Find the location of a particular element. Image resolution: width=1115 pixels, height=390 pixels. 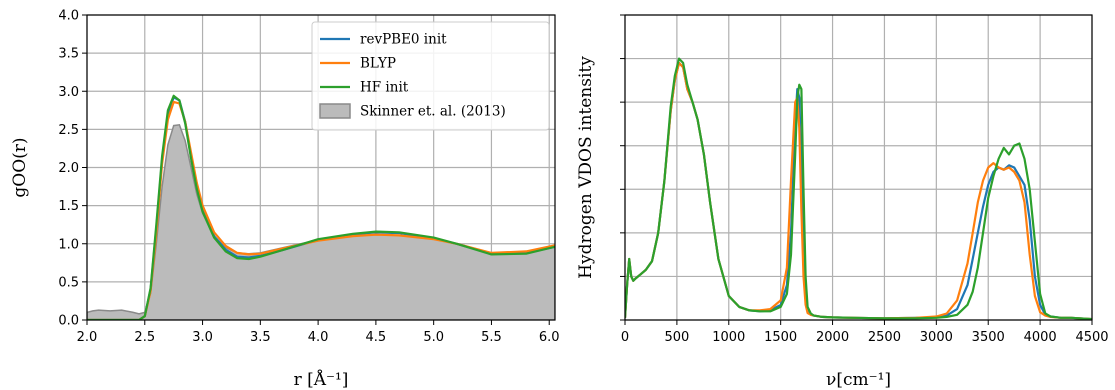

legend-box is located at coordinates (430, 76).